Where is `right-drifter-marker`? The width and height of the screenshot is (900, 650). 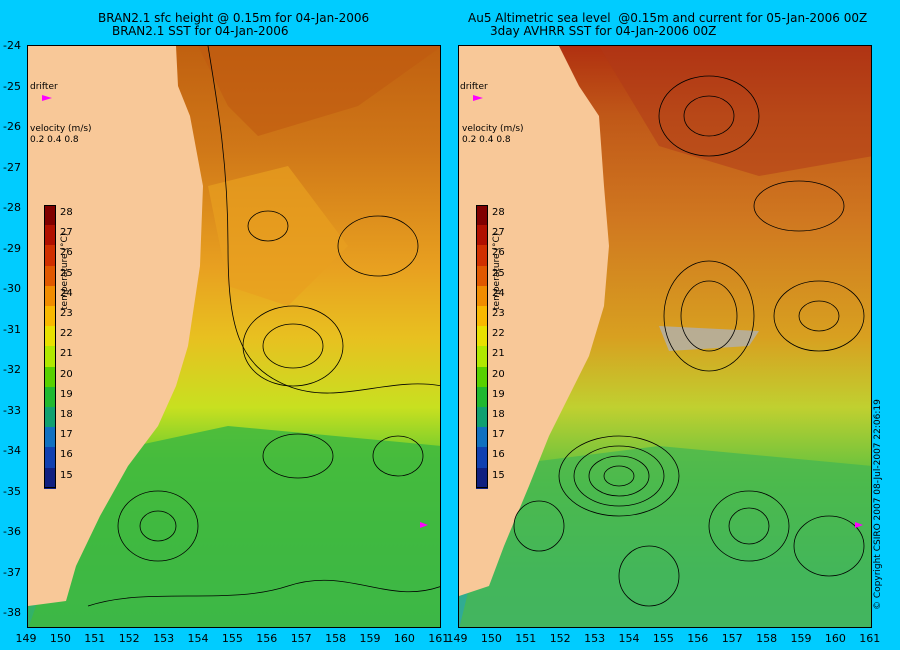 right-drifter-marker is located at coordinates (478, 98).